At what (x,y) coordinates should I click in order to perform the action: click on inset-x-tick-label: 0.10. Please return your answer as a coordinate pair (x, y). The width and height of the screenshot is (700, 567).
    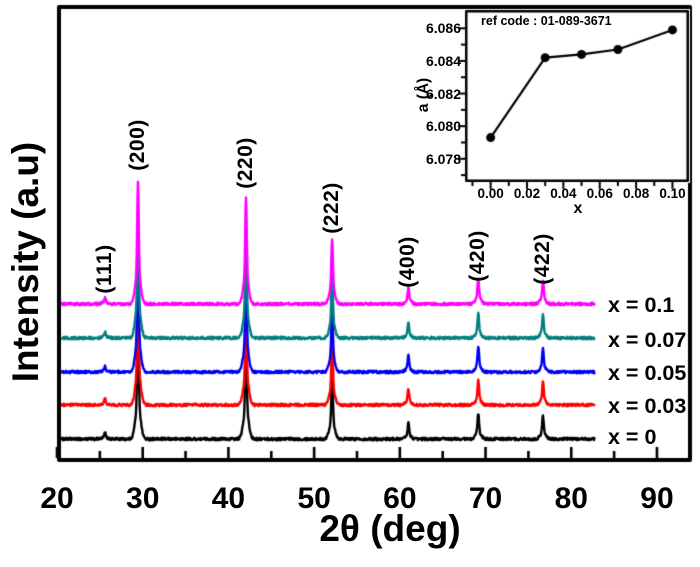
    Looking at the image, I should click on (672, 193).